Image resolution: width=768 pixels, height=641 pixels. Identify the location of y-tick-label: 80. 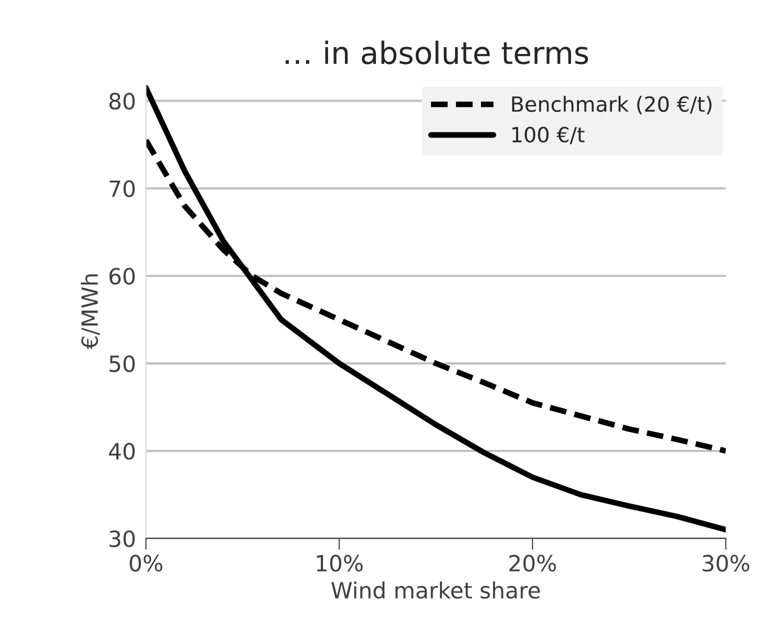
(122, 101).